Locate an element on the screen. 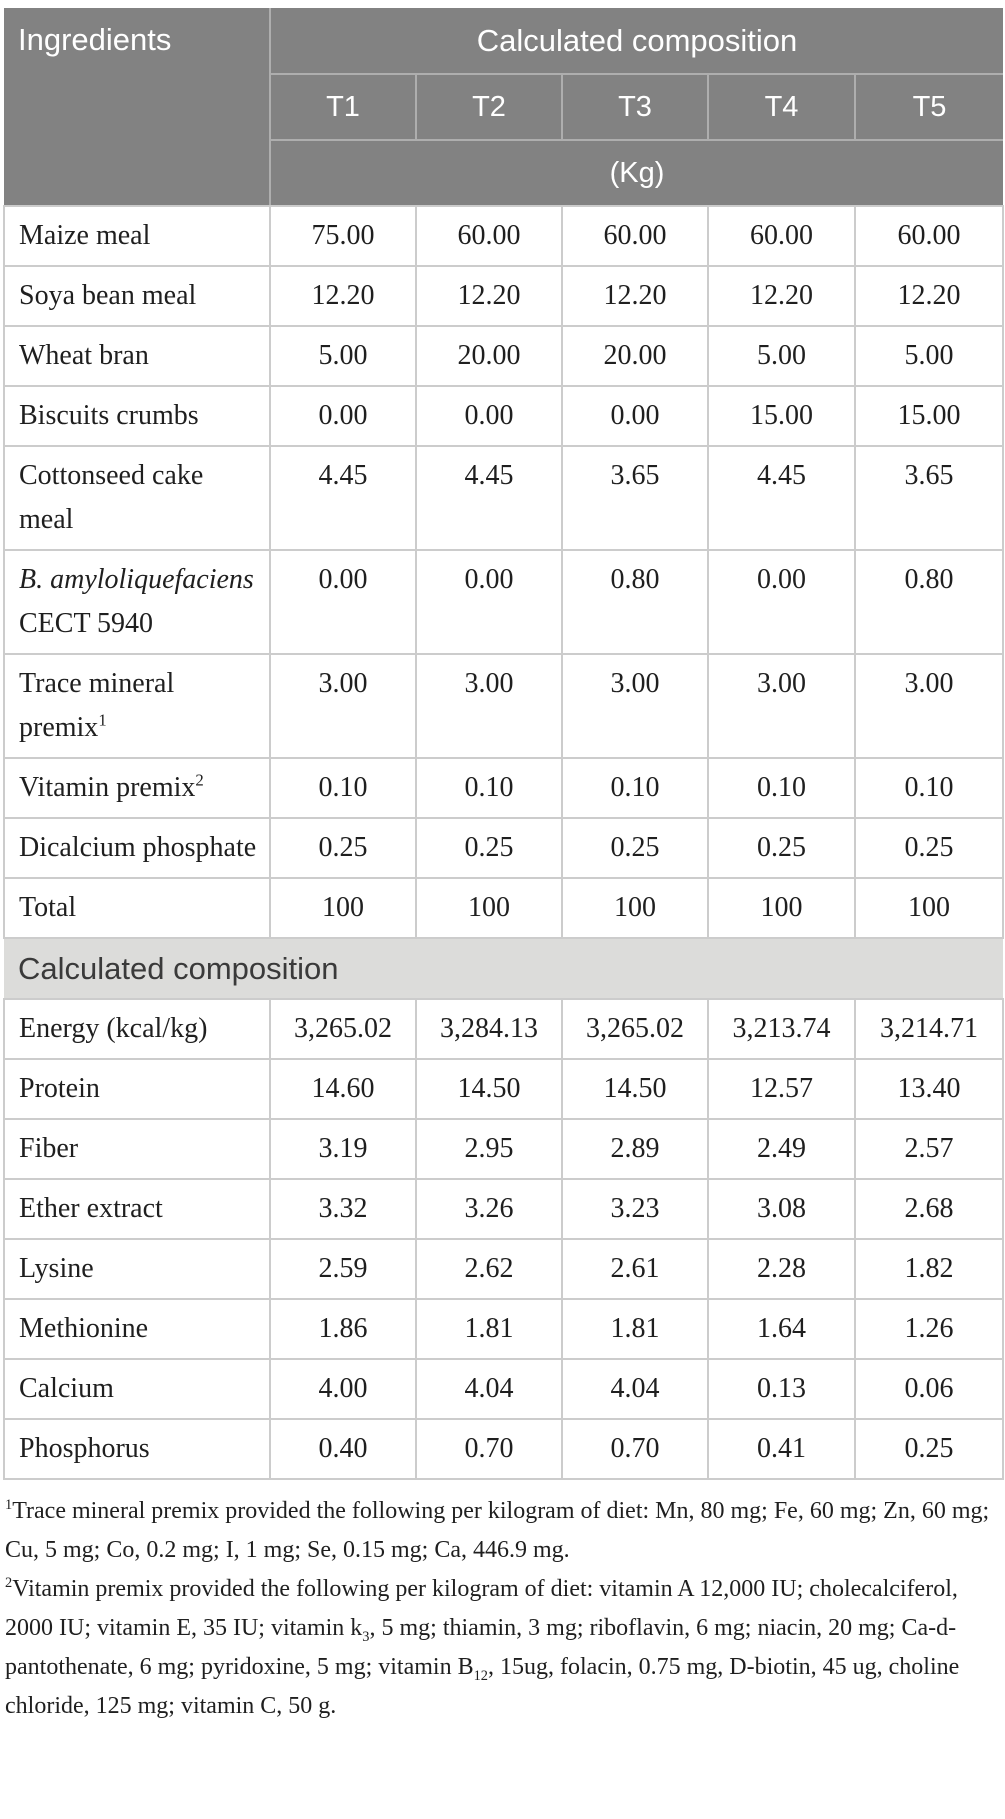 This screenshot has width=1005, height=1819. composition-value-t1: 0.40 is located at coordinates (343, 1449).